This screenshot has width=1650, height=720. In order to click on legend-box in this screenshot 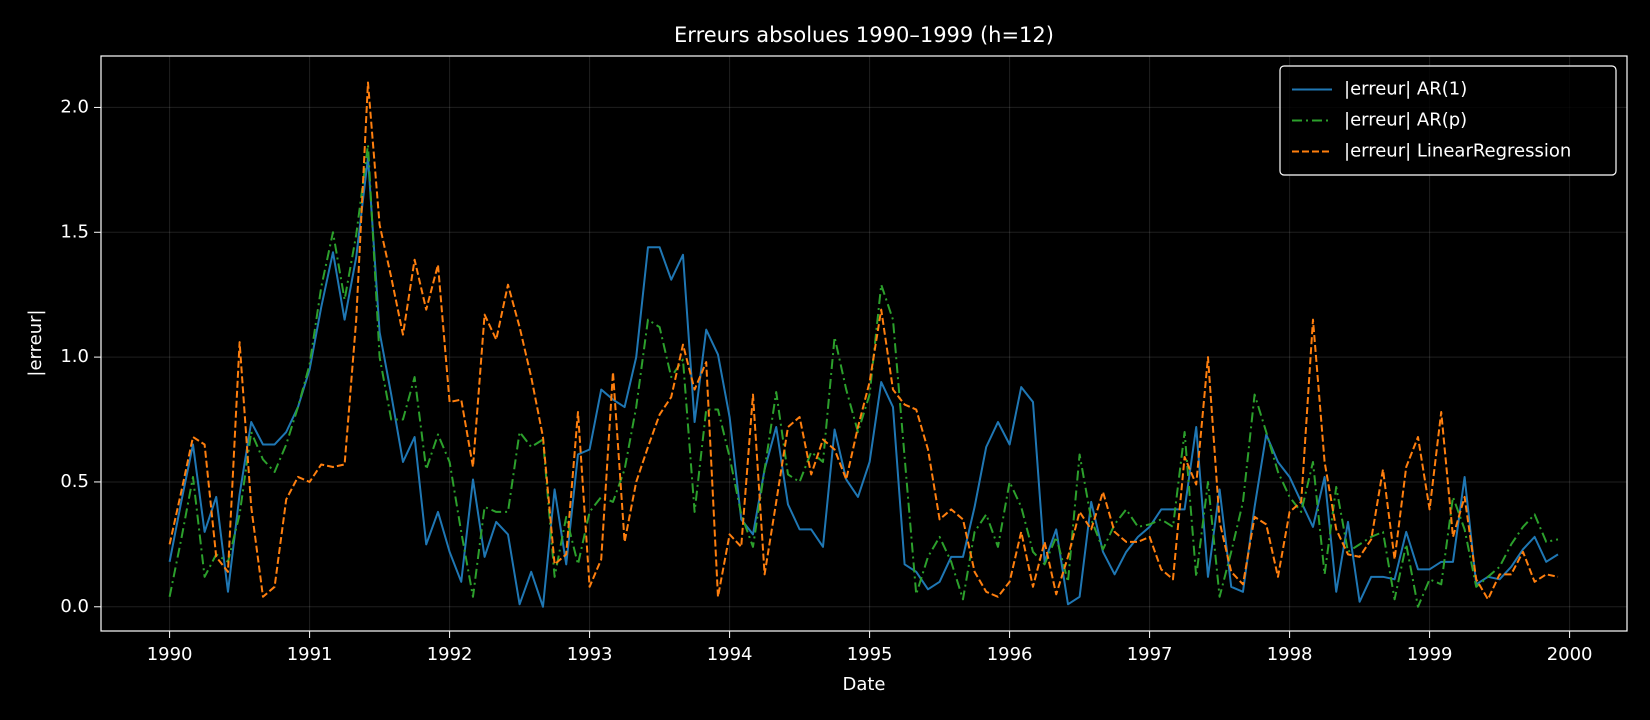, I will do `click(1448, 120)`.